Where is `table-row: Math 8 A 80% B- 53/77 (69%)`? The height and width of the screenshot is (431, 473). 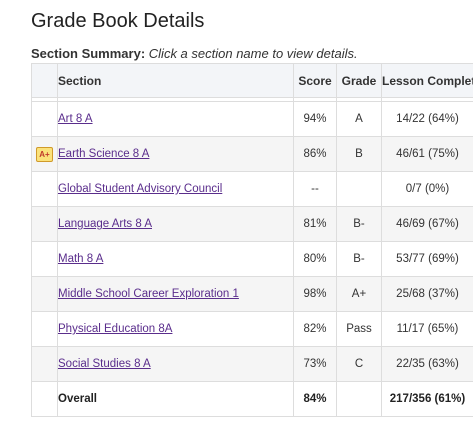 table-row: Math 8 A 80% B- 53/77 (69%) is located at coordinates (252, 259).